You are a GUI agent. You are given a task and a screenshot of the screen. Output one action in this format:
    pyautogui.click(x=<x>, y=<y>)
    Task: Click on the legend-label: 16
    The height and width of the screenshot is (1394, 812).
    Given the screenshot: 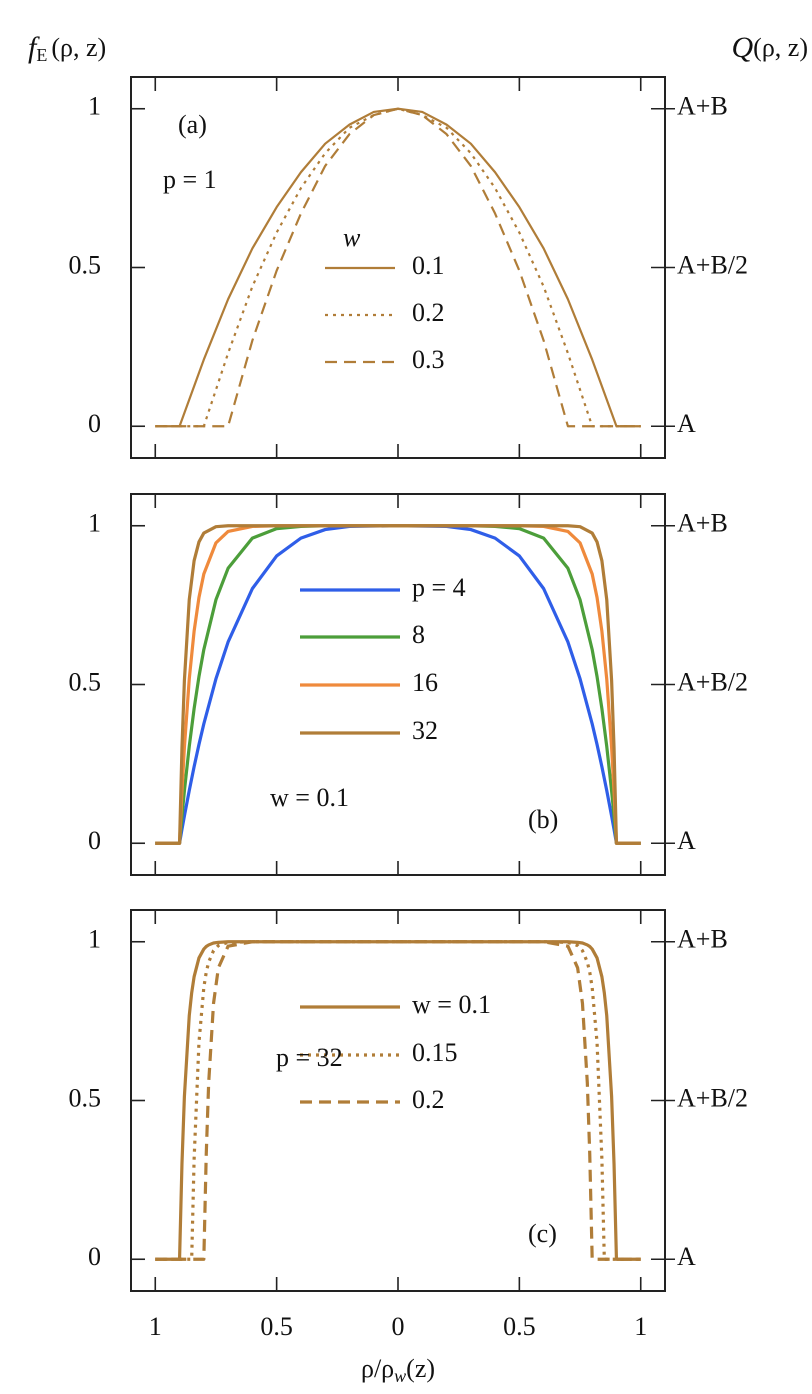 What is the action you would take?
    pyautogui.click(x=425, y=682)
    